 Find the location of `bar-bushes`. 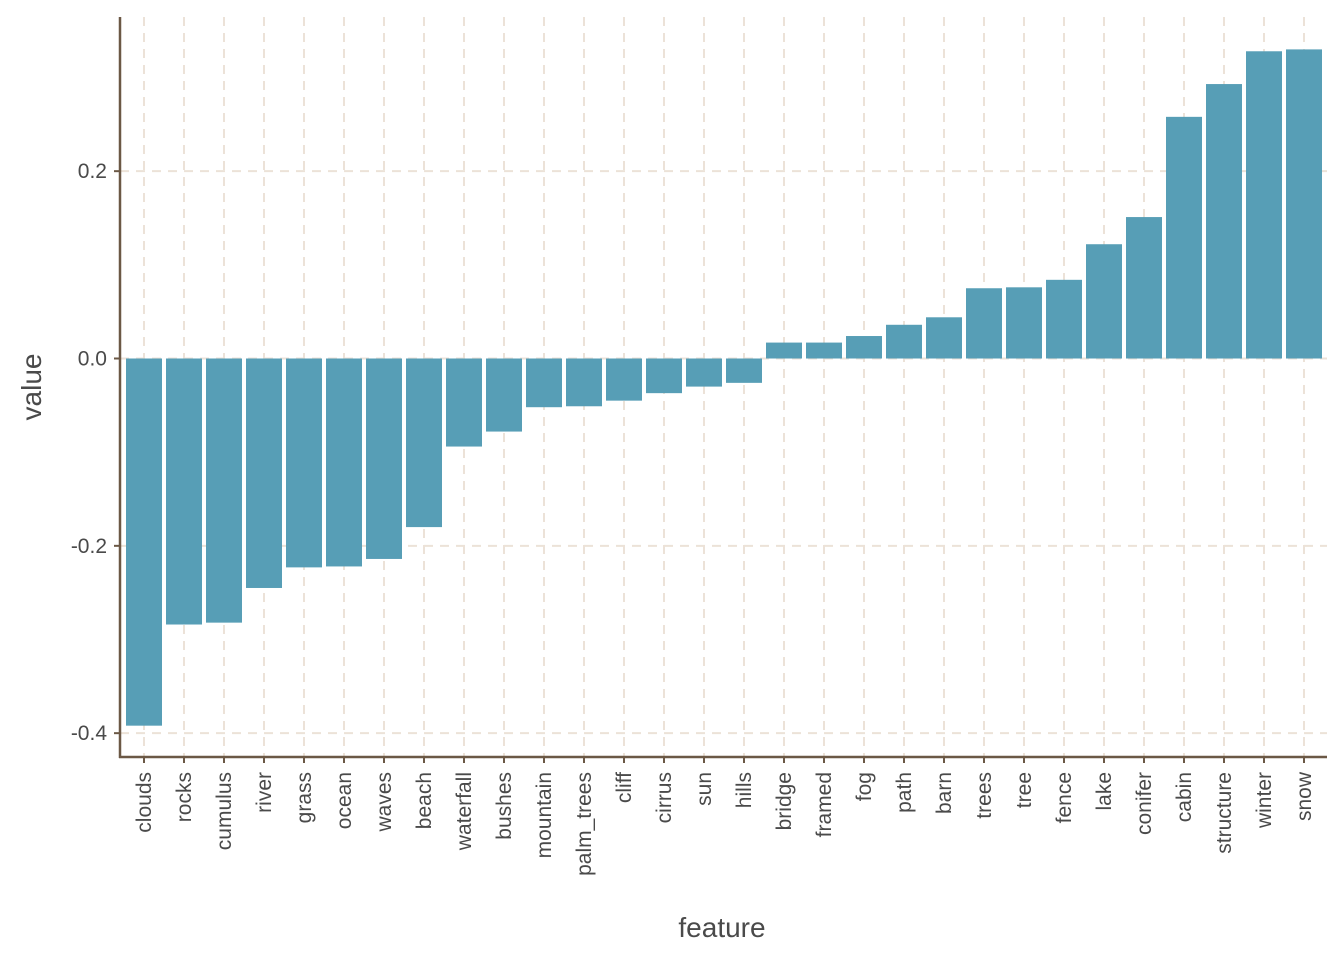

bar-bushes is located at coordinates (504, 395).